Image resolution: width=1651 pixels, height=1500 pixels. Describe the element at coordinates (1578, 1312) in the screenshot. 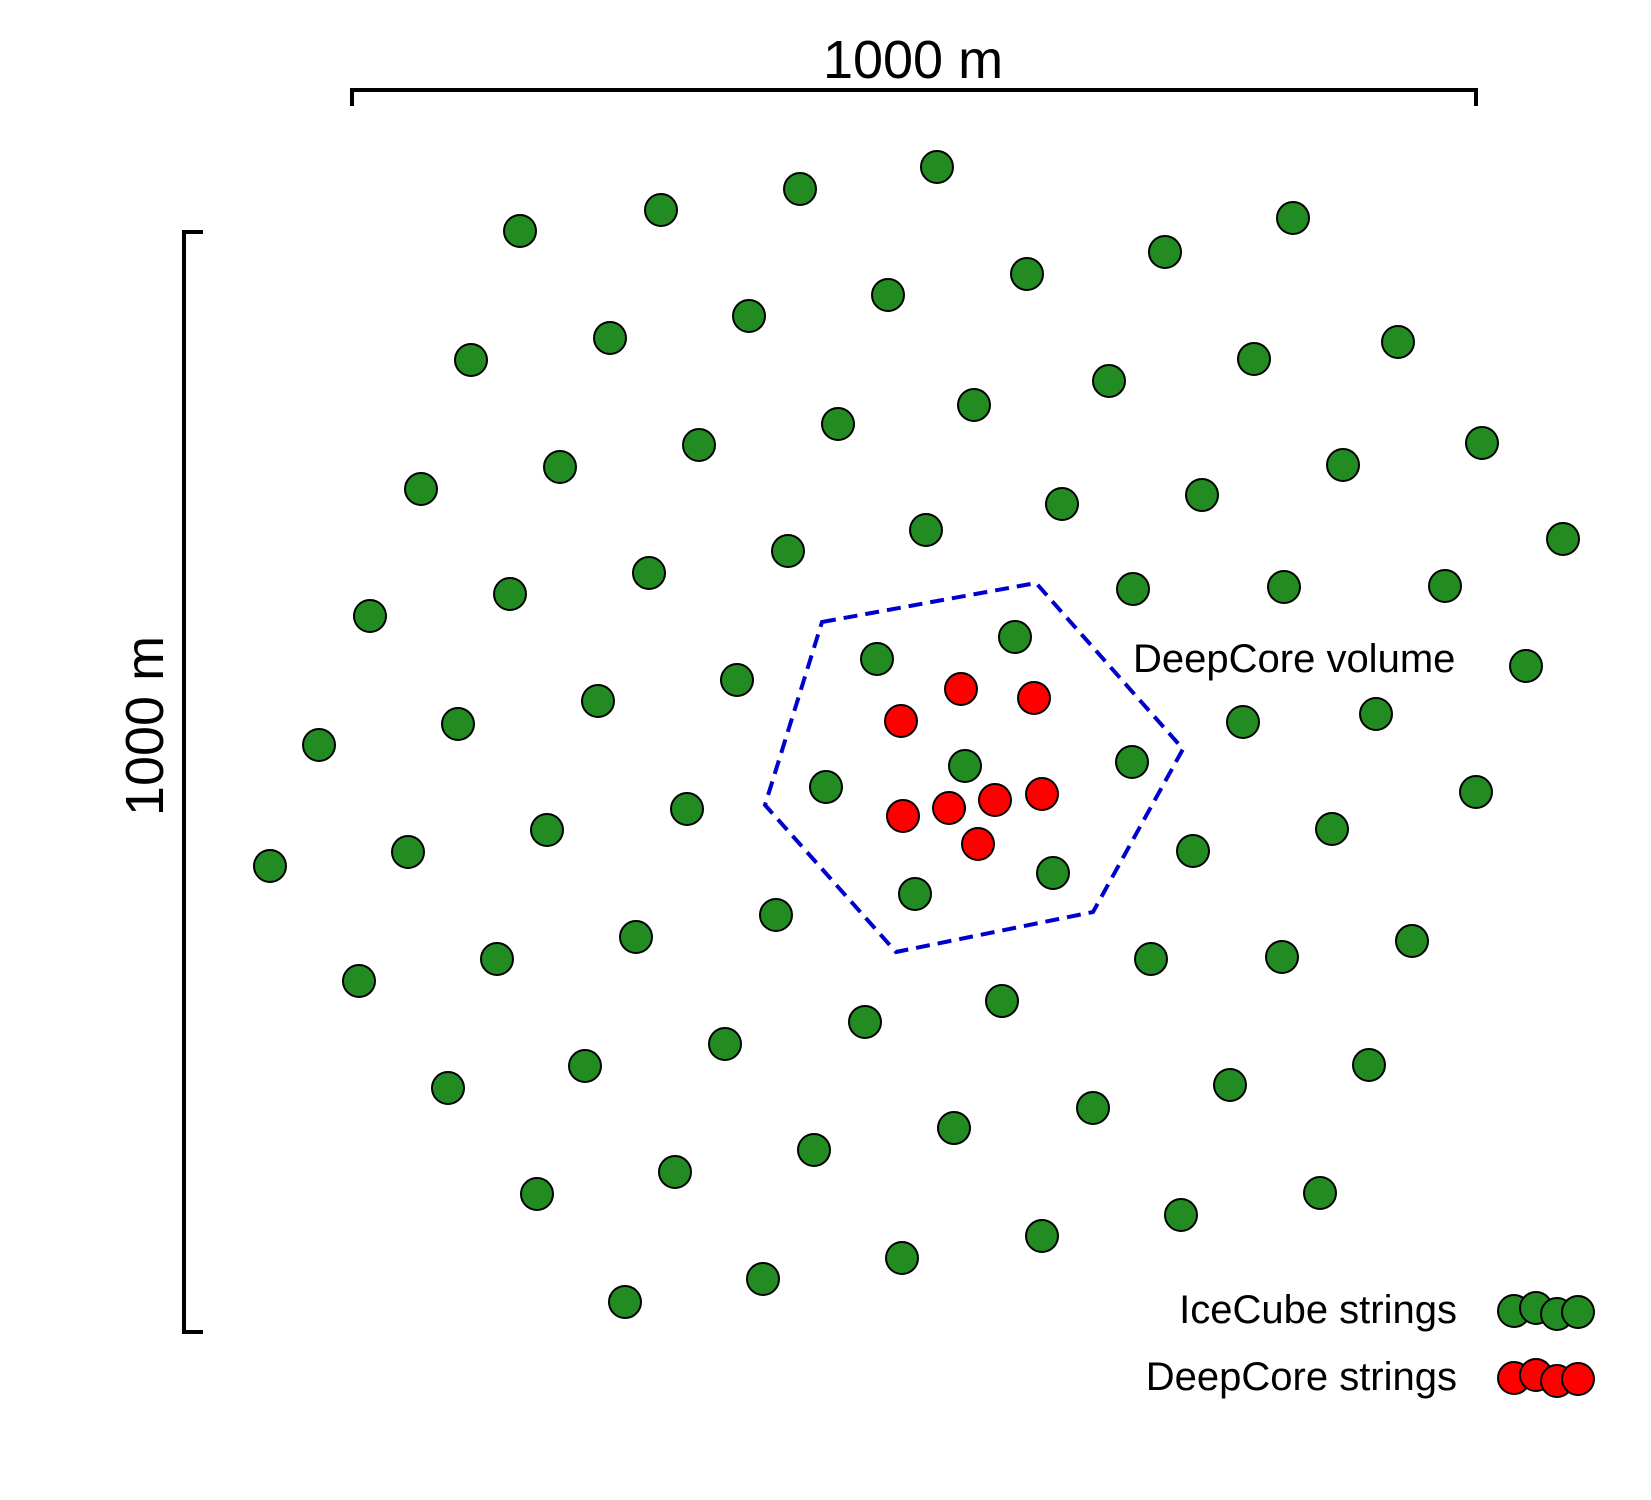

I see `legend-icecube-dot` at that location.